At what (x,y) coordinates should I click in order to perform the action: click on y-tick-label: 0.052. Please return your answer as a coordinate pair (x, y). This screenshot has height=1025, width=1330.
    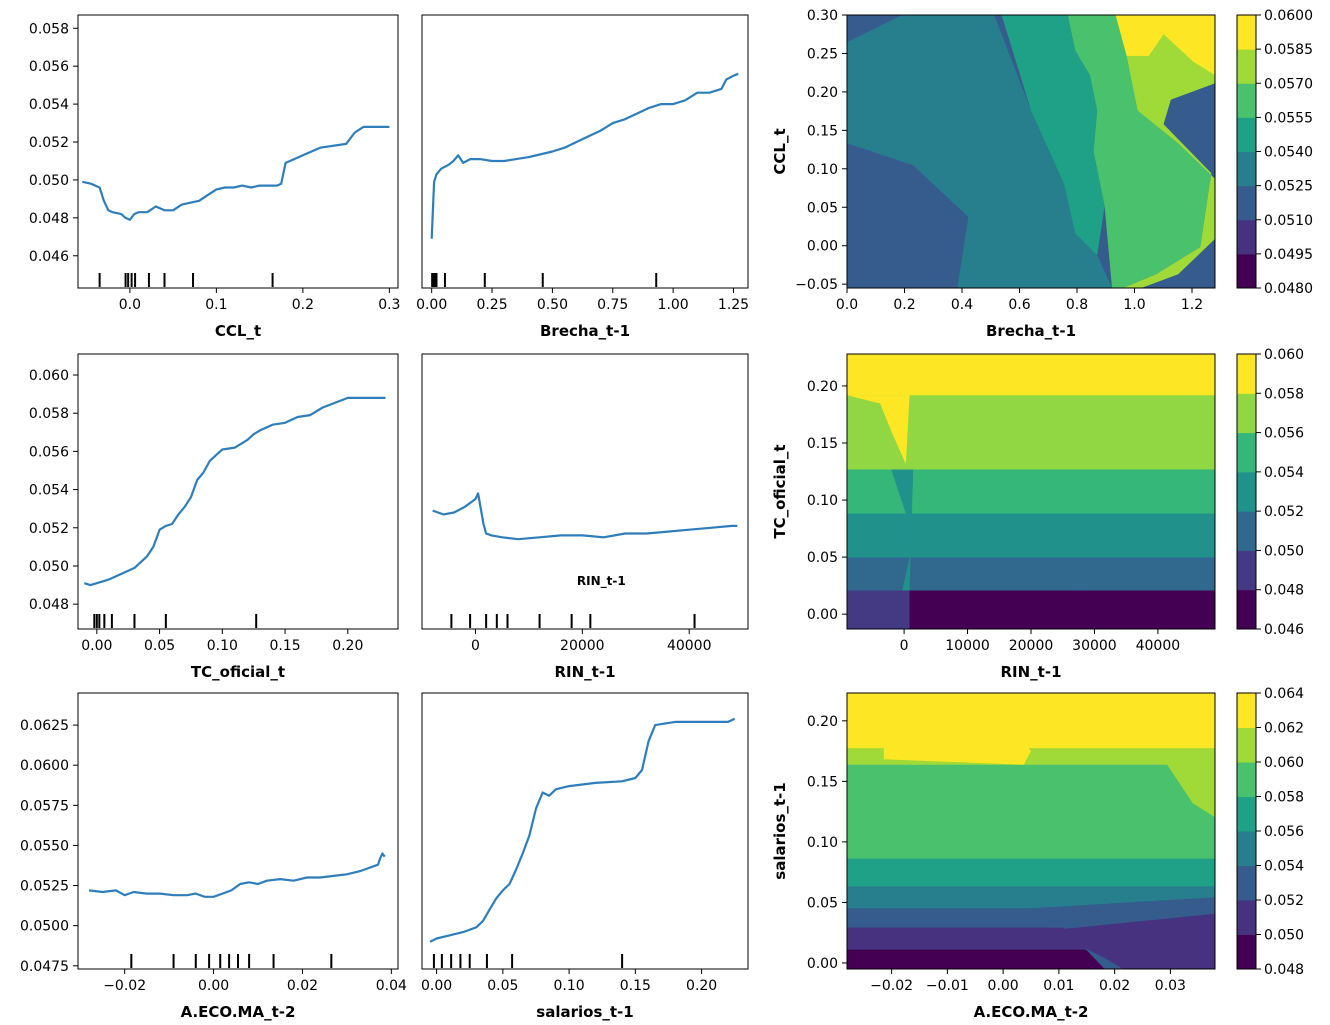
    Looking at the image, I should click on (49, 143).